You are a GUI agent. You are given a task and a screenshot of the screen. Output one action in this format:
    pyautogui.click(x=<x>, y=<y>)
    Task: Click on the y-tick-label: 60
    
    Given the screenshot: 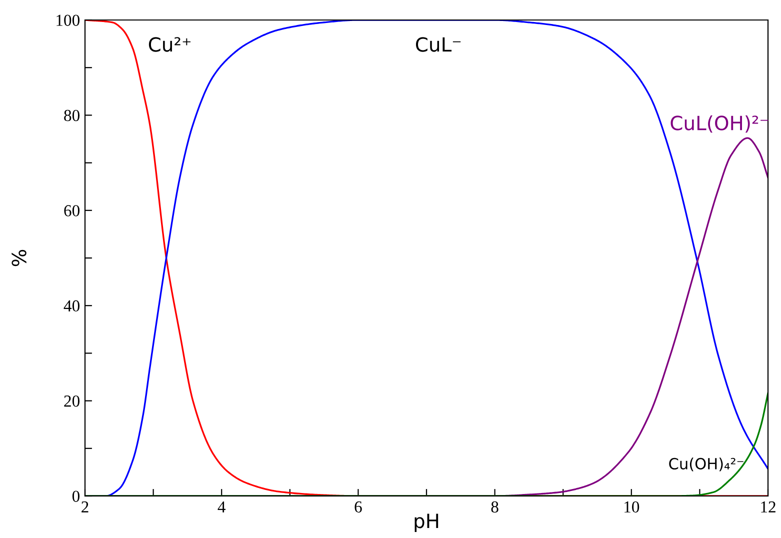 What is the action you would take?
    pyautogui.click(x=72, y=210)
    